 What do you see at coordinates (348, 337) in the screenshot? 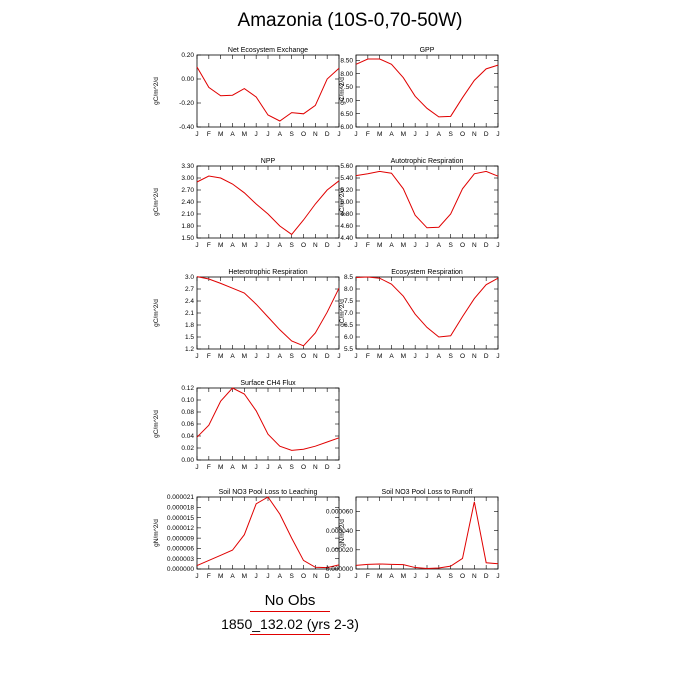
I see `y-tick-label: 6.0` at bounding box center [348, 337].